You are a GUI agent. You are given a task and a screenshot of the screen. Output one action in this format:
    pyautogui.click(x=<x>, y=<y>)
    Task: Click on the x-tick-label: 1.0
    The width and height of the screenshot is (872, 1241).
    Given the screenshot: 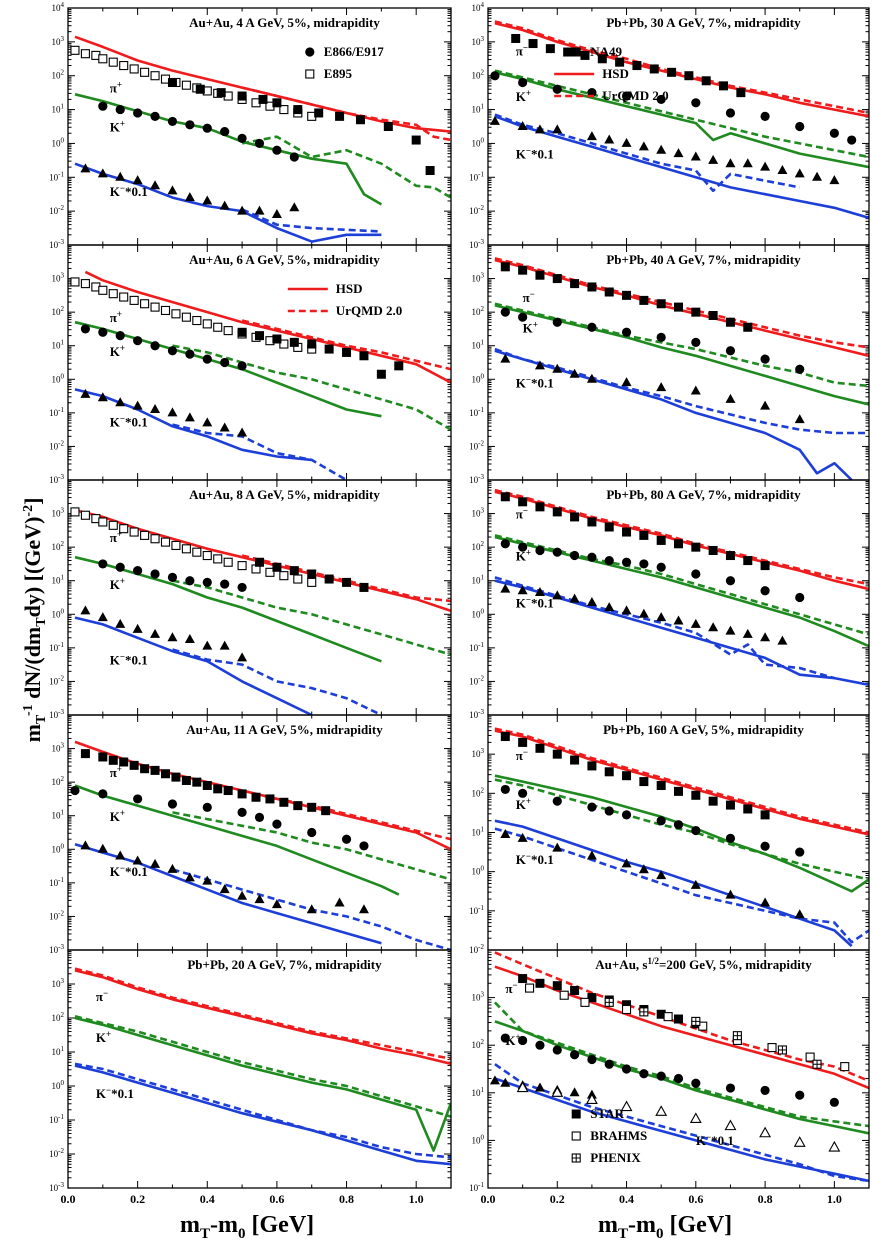 What is the action you would take?
    pyautogui.click(x=416, y=1199)
    